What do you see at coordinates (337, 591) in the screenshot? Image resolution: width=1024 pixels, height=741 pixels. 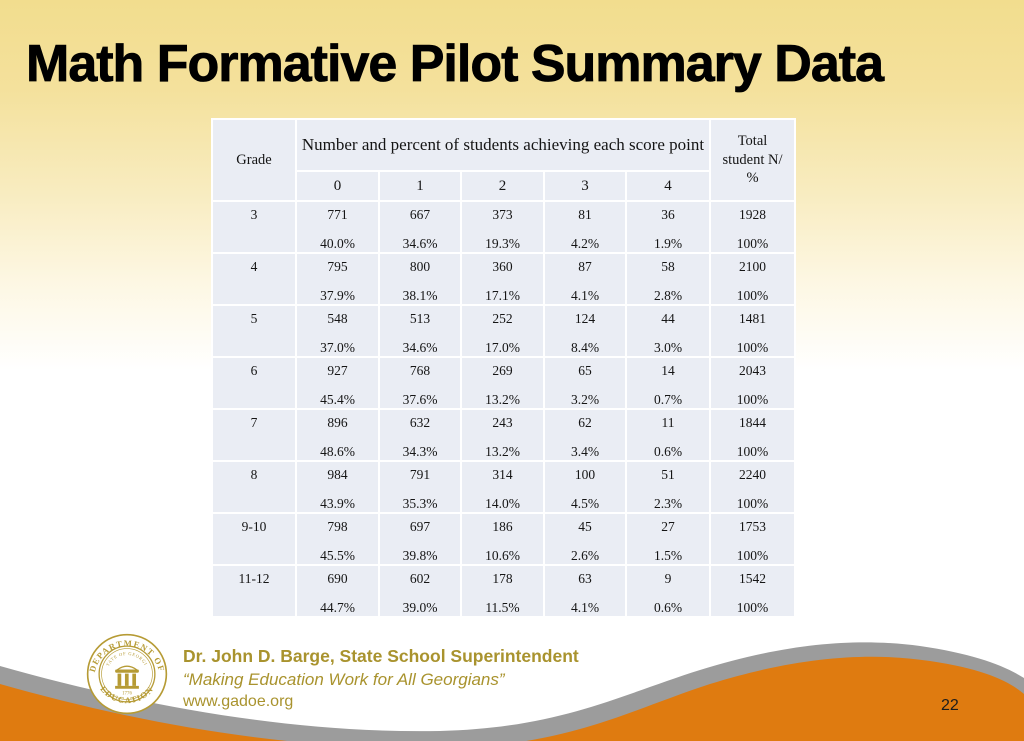 I see `score-cell: 690 44.7%` at bounding box center [337, 591].